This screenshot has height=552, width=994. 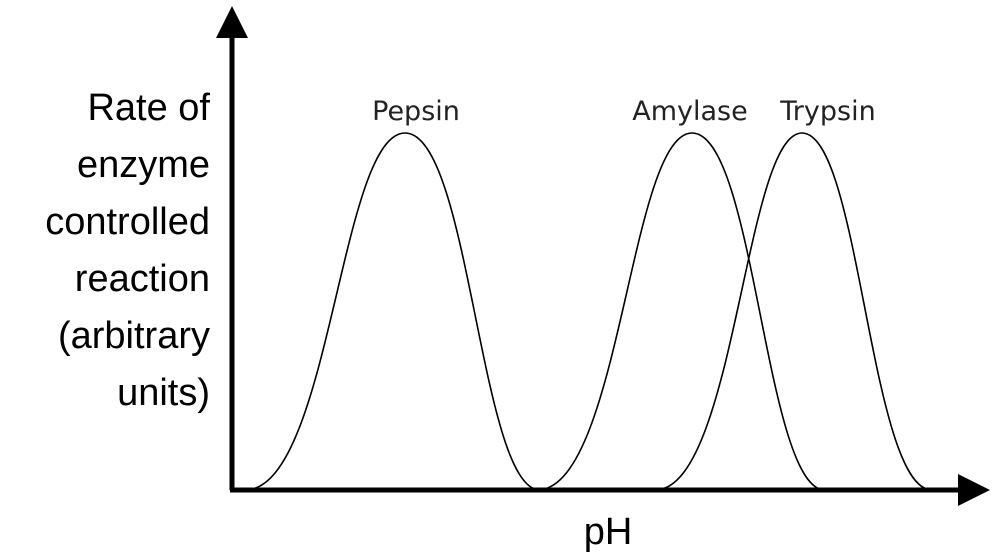 What do you see at coordinates (827, 111) in the screenshot?
I see `curve-label: Trypsin` at bounding box center [827, 111].